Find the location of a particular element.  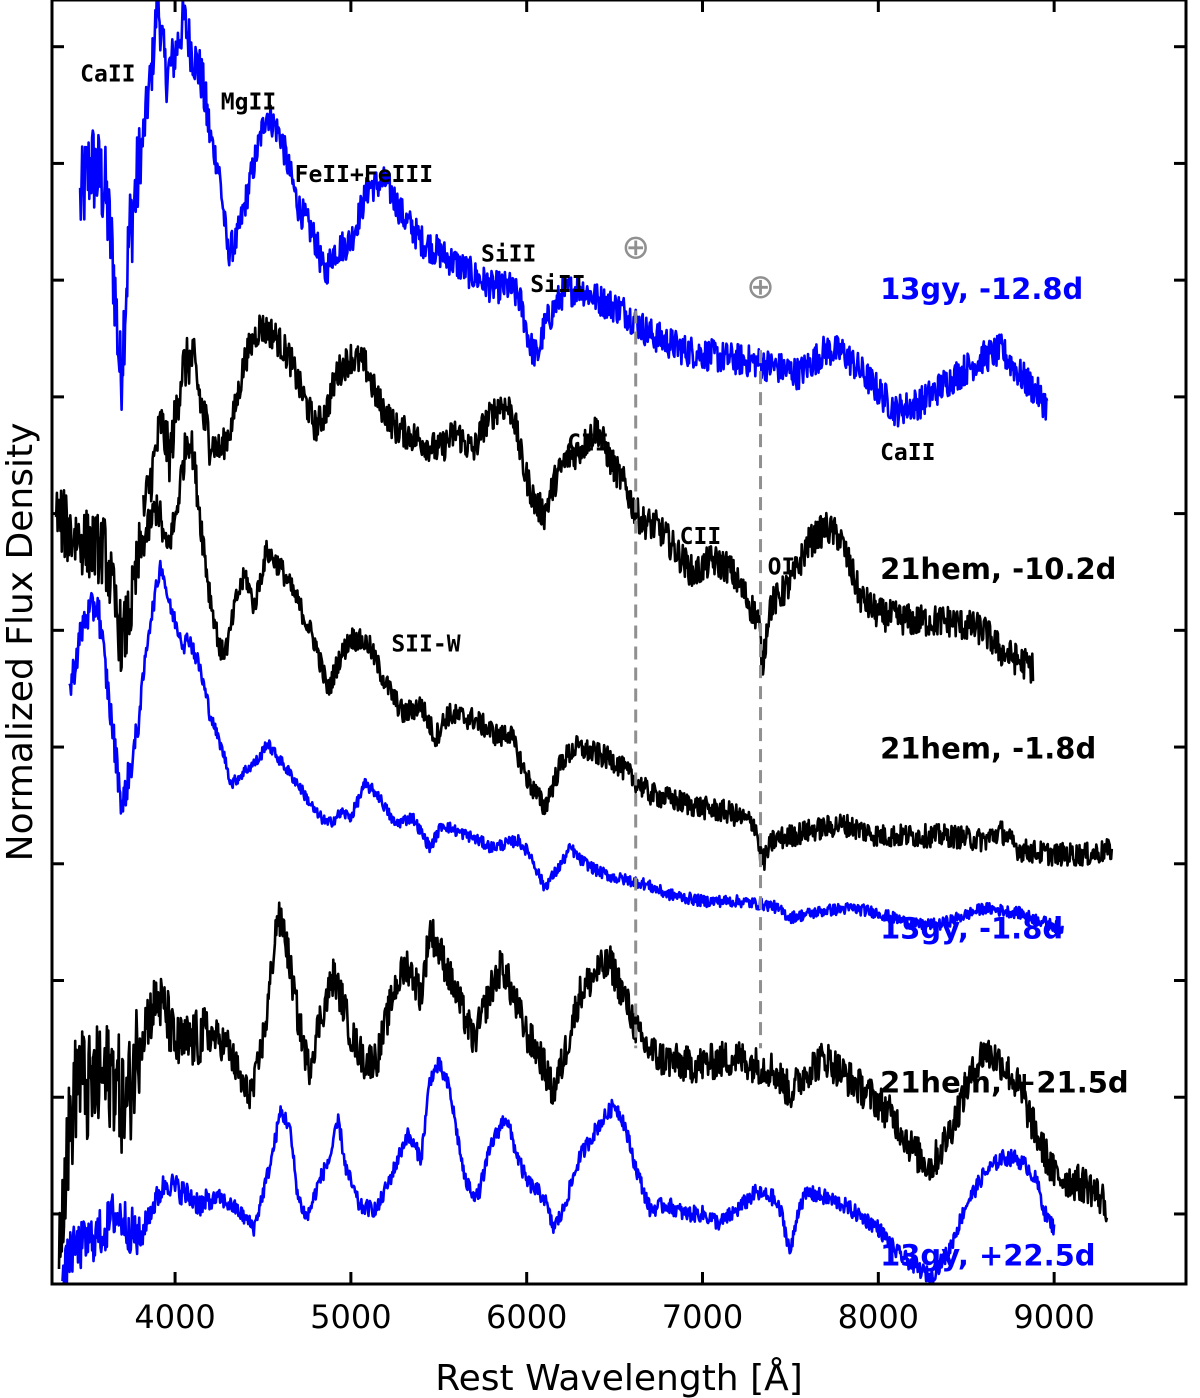

x-tick-label: 9000 is located at coordinates (1053, 1317).